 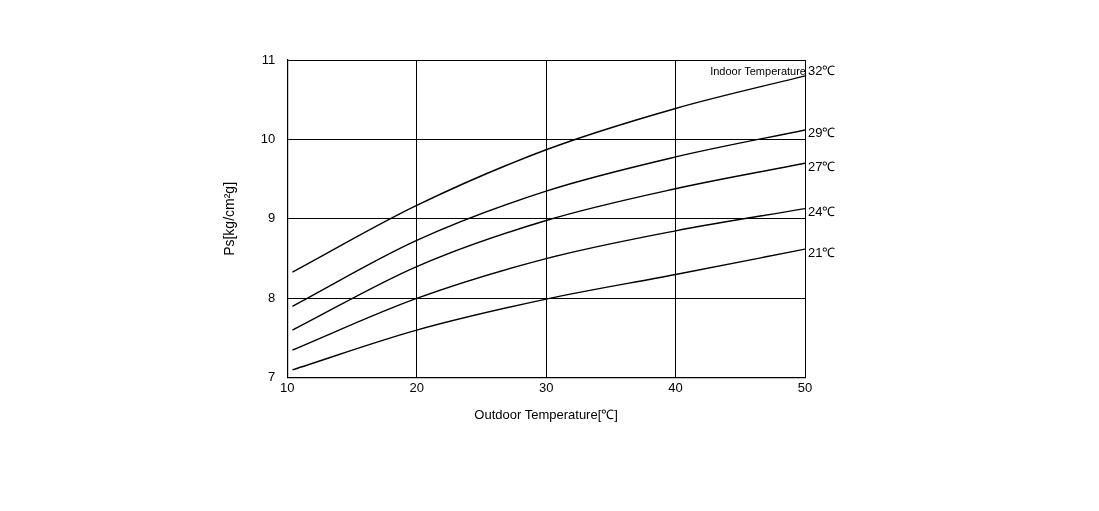 I want to click on legend-title: Indoor Temperature, so click(x=758, y=70).